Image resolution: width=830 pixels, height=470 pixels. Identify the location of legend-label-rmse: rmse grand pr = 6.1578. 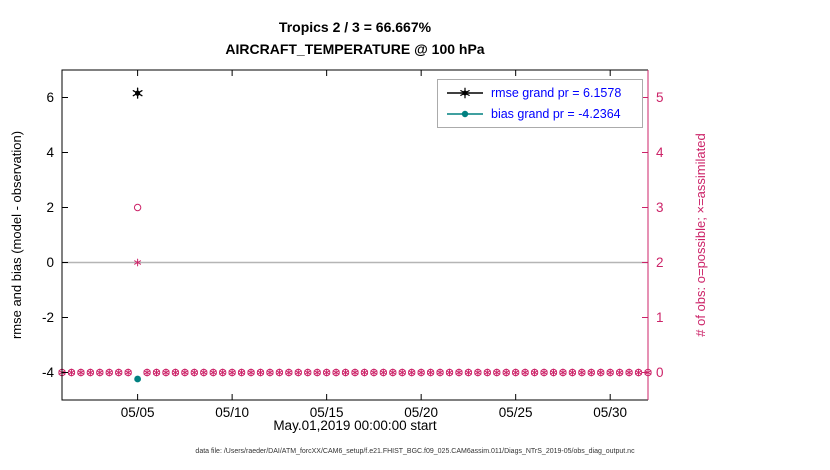
(556, 93).